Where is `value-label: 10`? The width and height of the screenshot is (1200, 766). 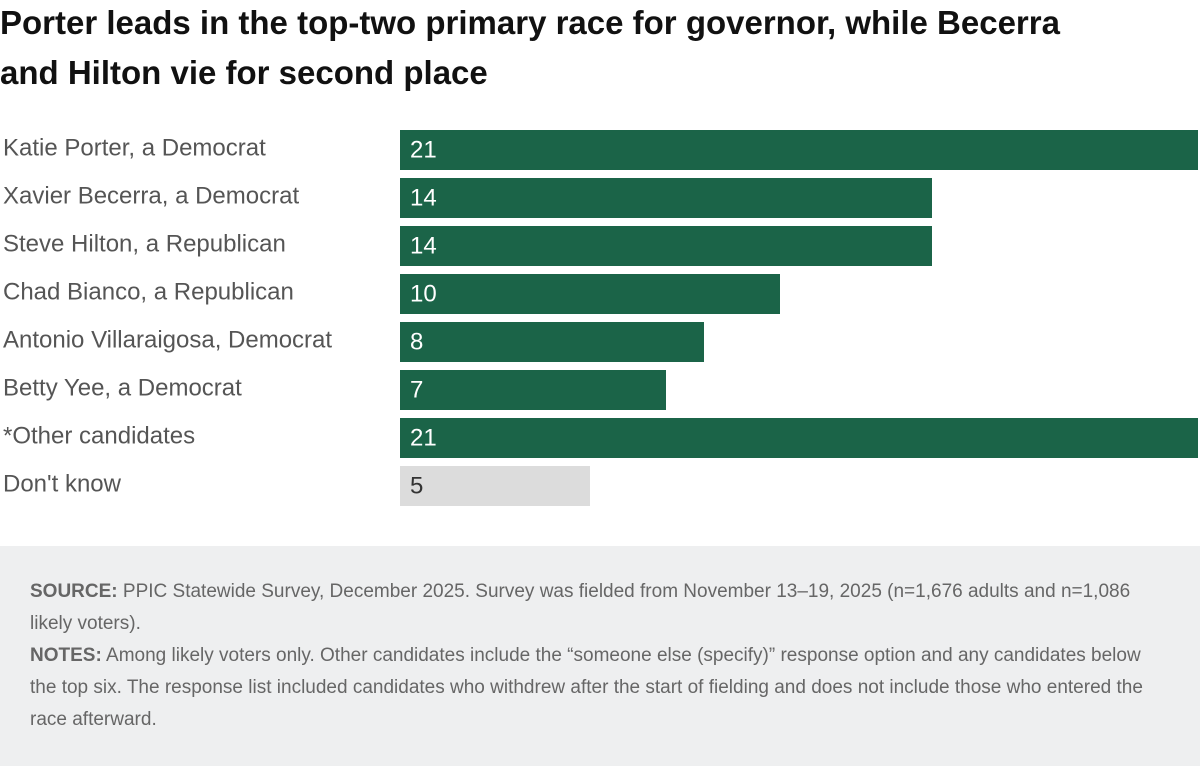 value-label: 10 is located at coordinates (423, 293).